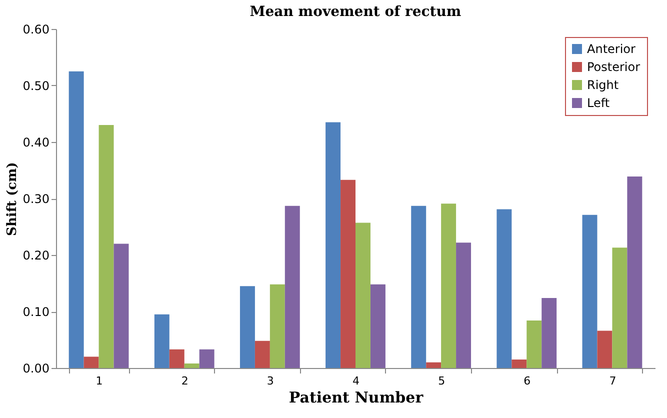 This screenshot has height=418, width=667. I want to click on x-tick-label: 4, so click(356, 381).